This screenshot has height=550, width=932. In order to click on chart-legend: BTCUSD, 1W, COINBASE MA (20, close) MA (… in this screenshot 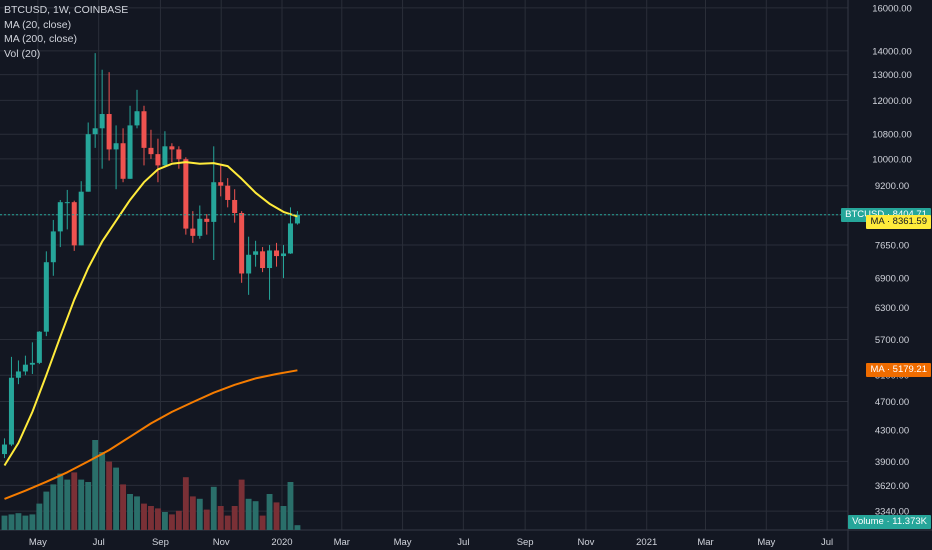, I will do `click(66, 32)`.